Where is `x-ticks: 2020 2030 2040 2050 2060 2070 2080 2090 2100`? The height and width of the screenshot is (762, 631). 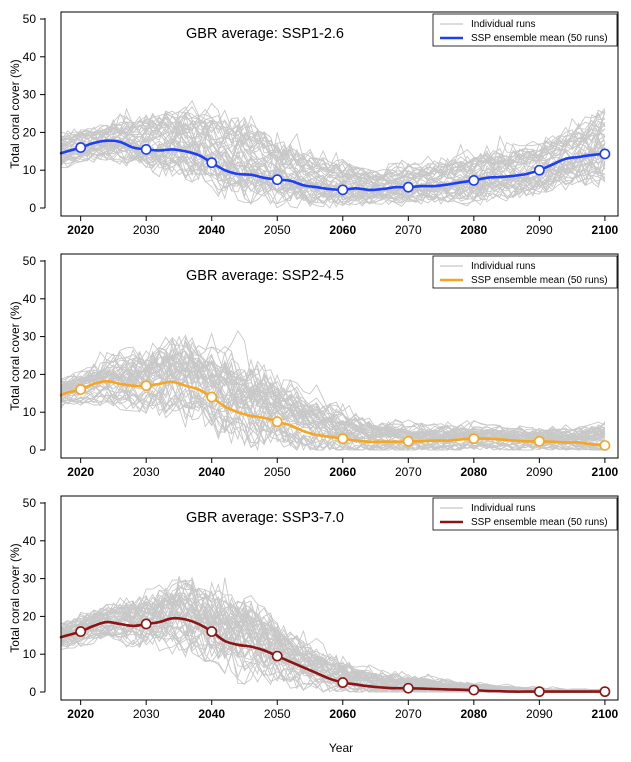 x-ticks: 2020 2030 2040 2050 2060 2070 2080 2090 2100 is located at coordinates (343, 468).